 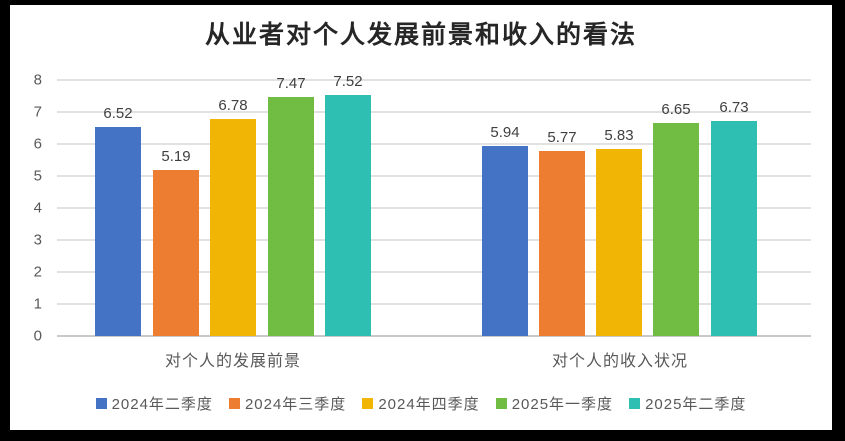 What do you see at coordinates (734, 228) in the screenshot?
I see `bar-2025年二季度-对个人的收入状况` at bounding box center [734, 228].